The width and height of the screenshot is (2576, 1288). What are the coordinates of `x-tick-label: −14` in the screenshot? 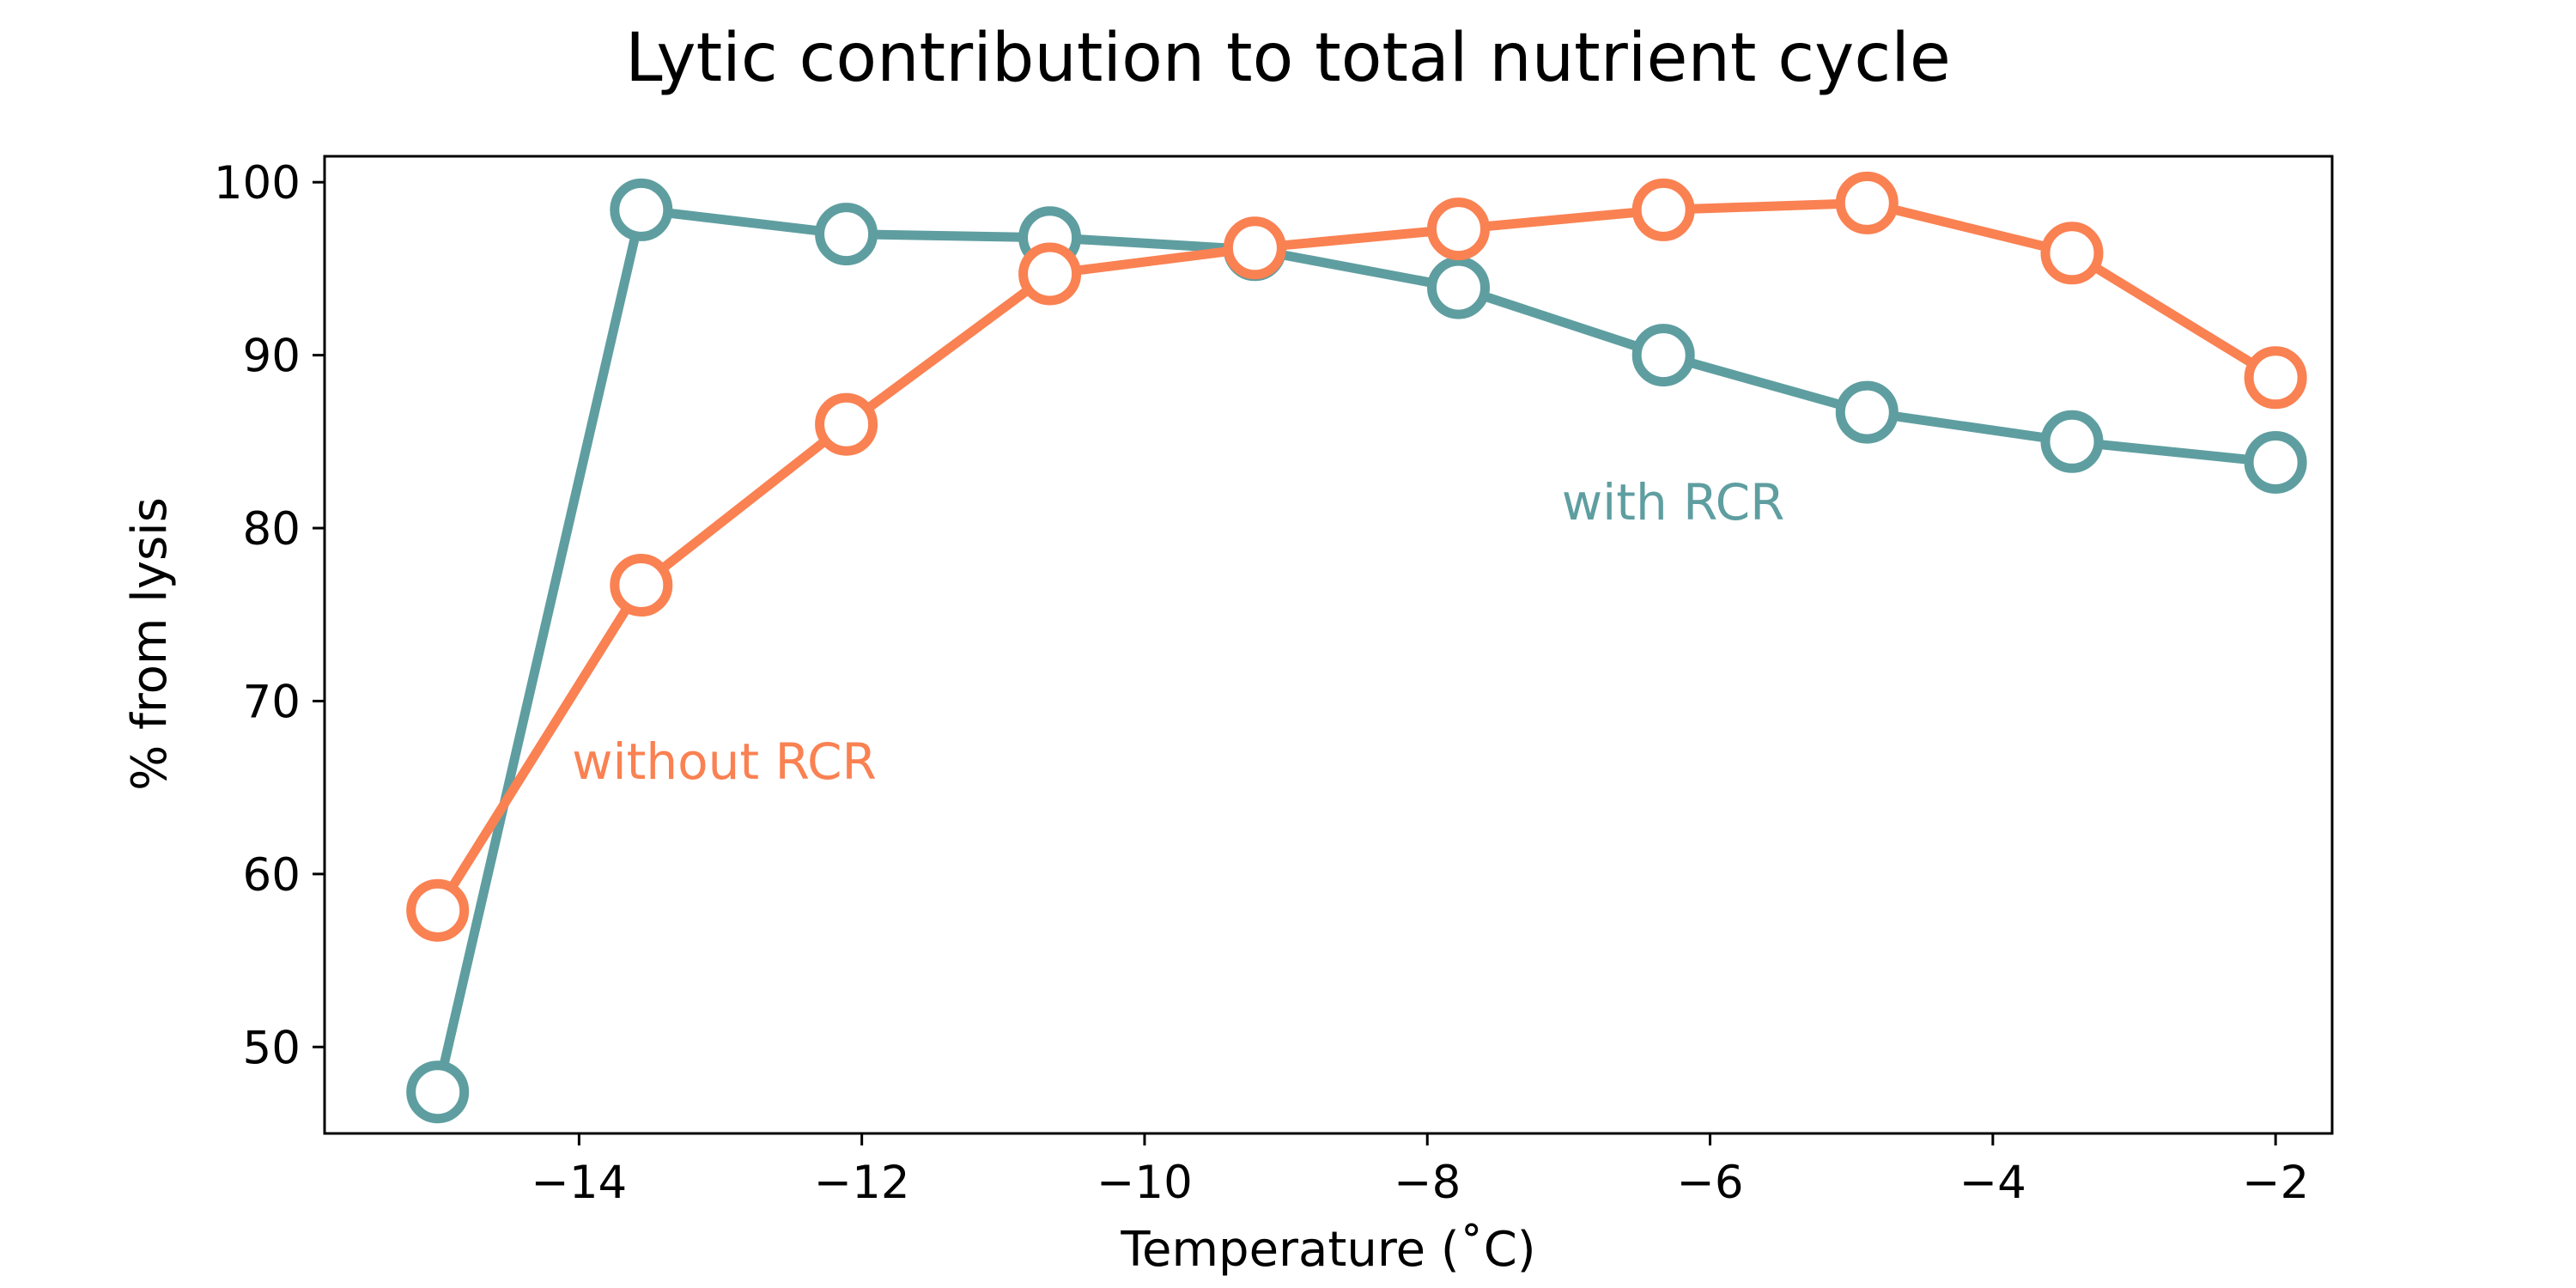 It's located at (579, 1183).